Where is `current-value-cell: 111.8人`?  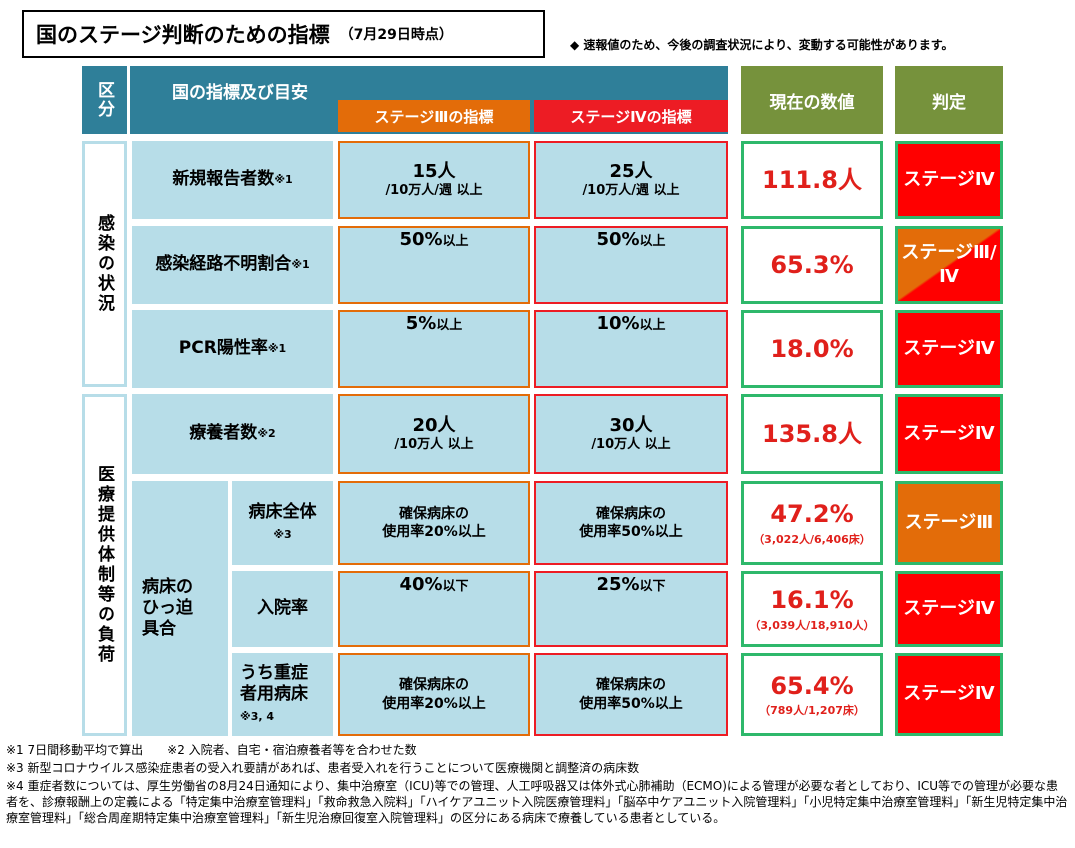
current-value-cell: 111.8人 is located at coordinates (812, 180).